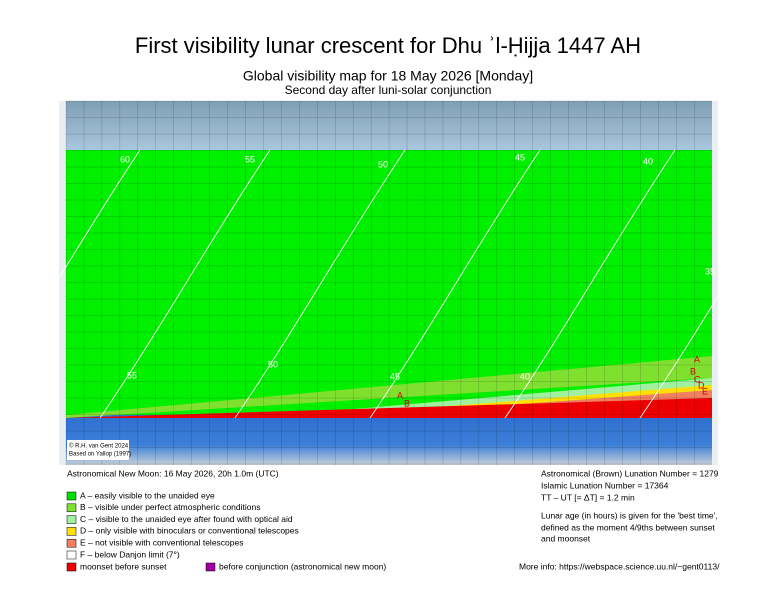  Describe the element at coordinates (147, 495) in the screenshot. I see `legend-label: A – easily visible to the unaided eye` at that location.